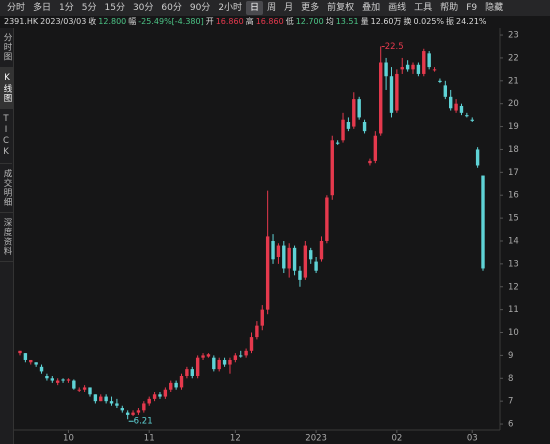 The height and width of the screenshot is (444, 550). I want to click on toolbar-button: 隐藏, so click(494, 8).